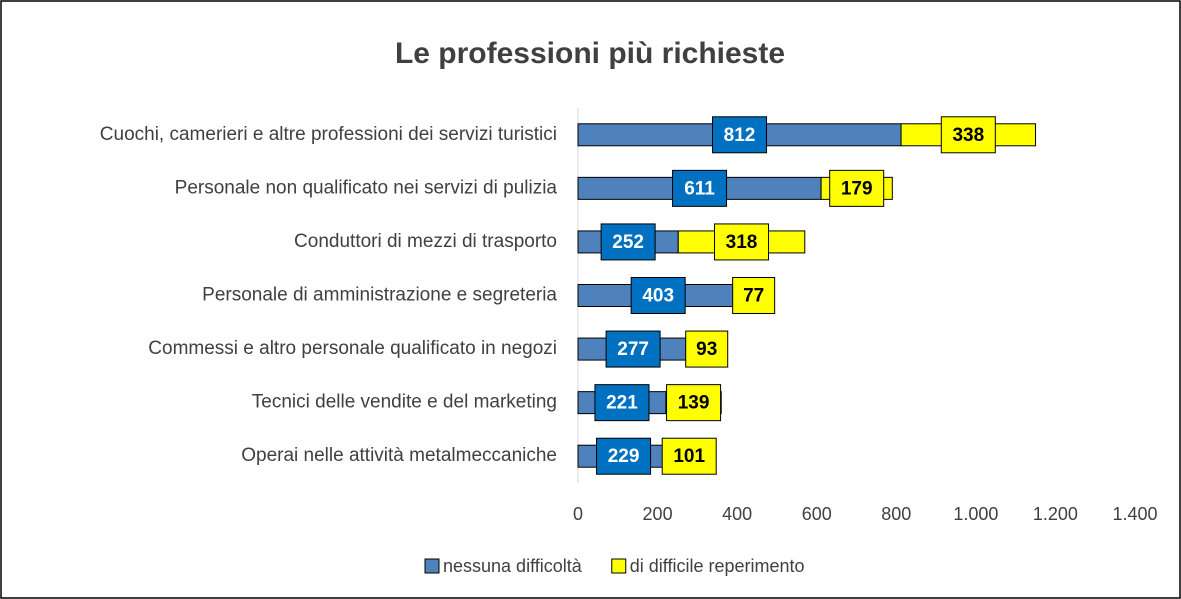  What do you see at coordinates (425, 241) in the screenshot?
I see `y-tick-label: Conduttori di mezzi di trasporto` at bounding box center [425, 241].